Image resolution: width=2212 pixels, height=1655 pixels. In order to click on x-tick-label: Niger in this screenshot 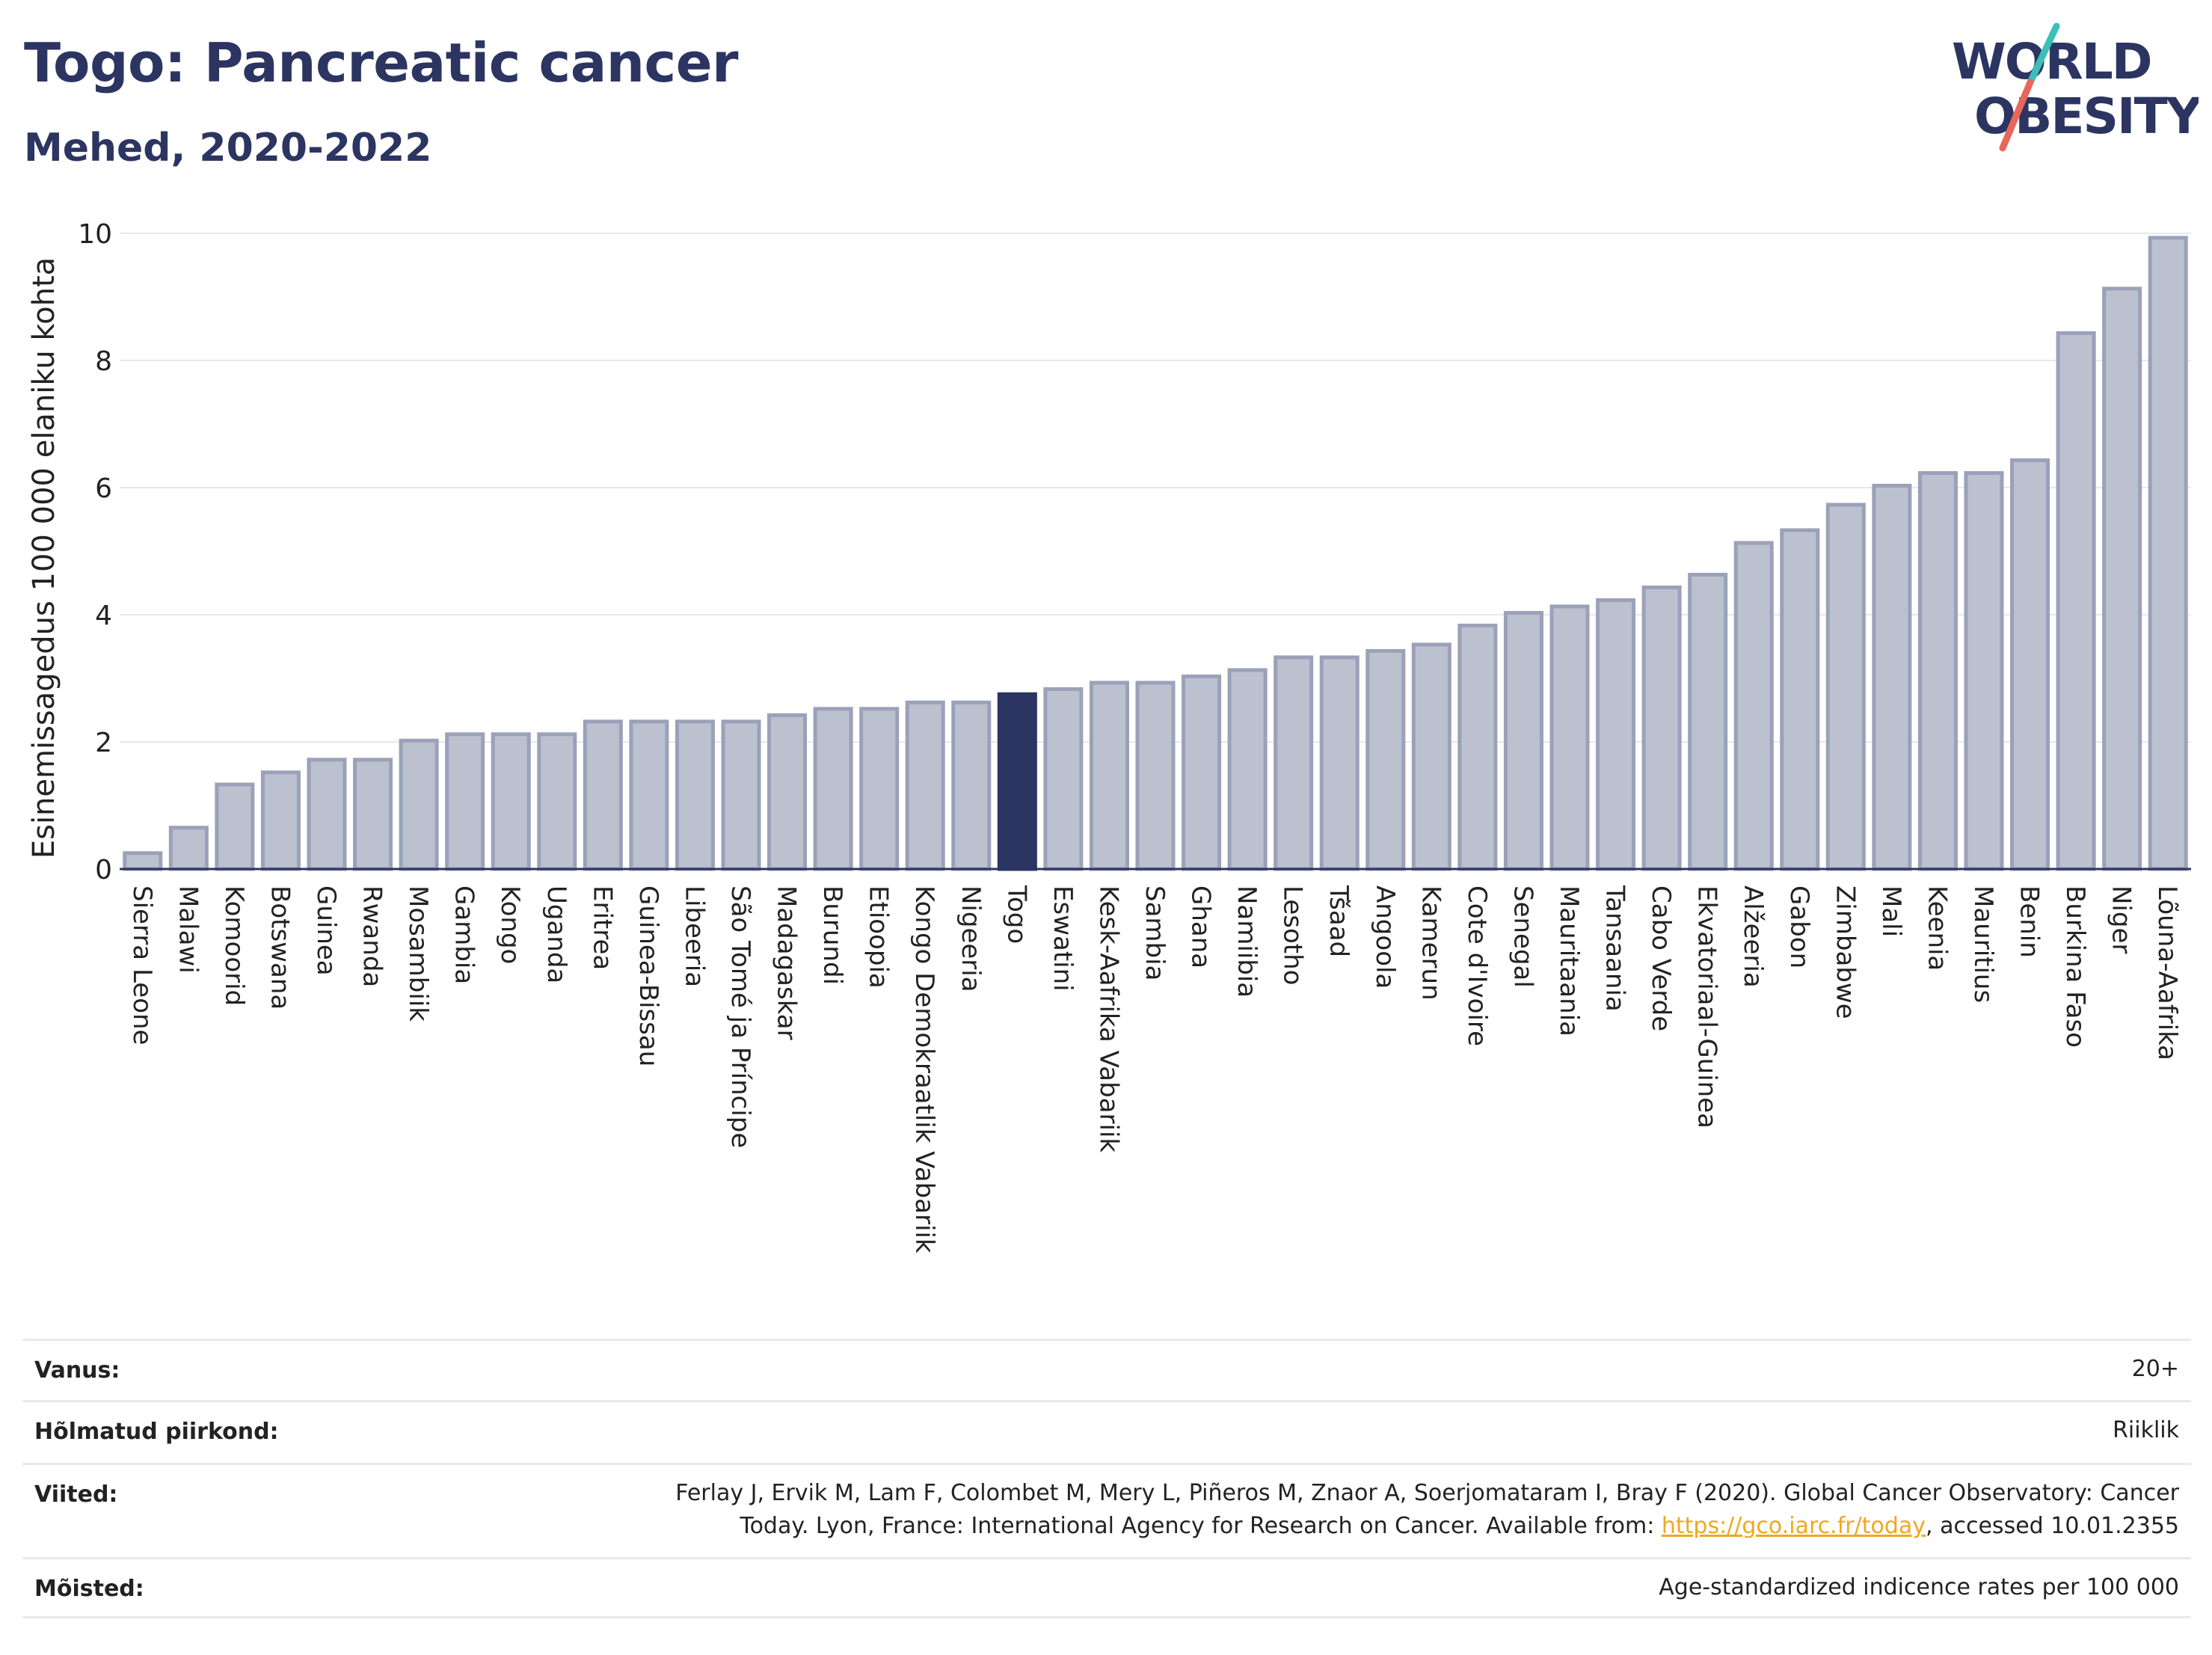, I will do `click(2121, 919)`.